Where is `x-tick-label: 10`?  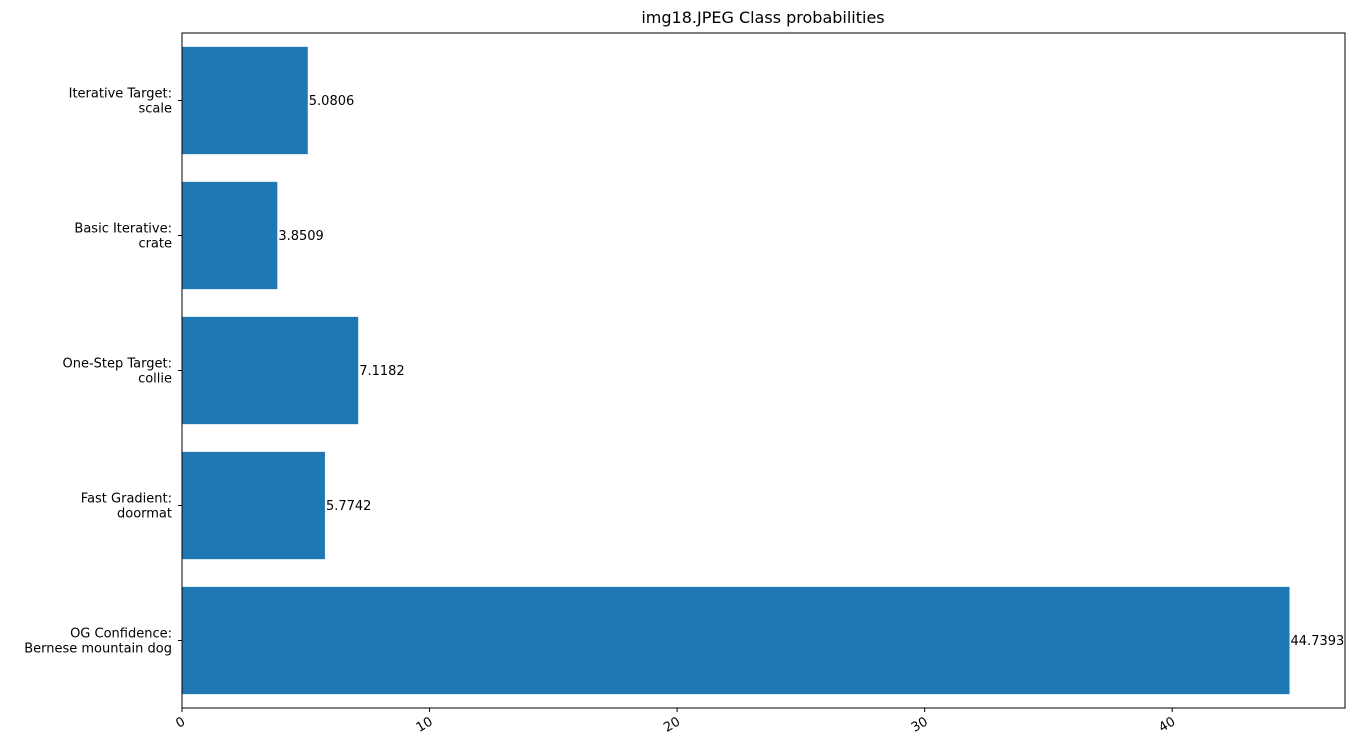 x-tick-label: 10 is located at coordinates (425, 724).